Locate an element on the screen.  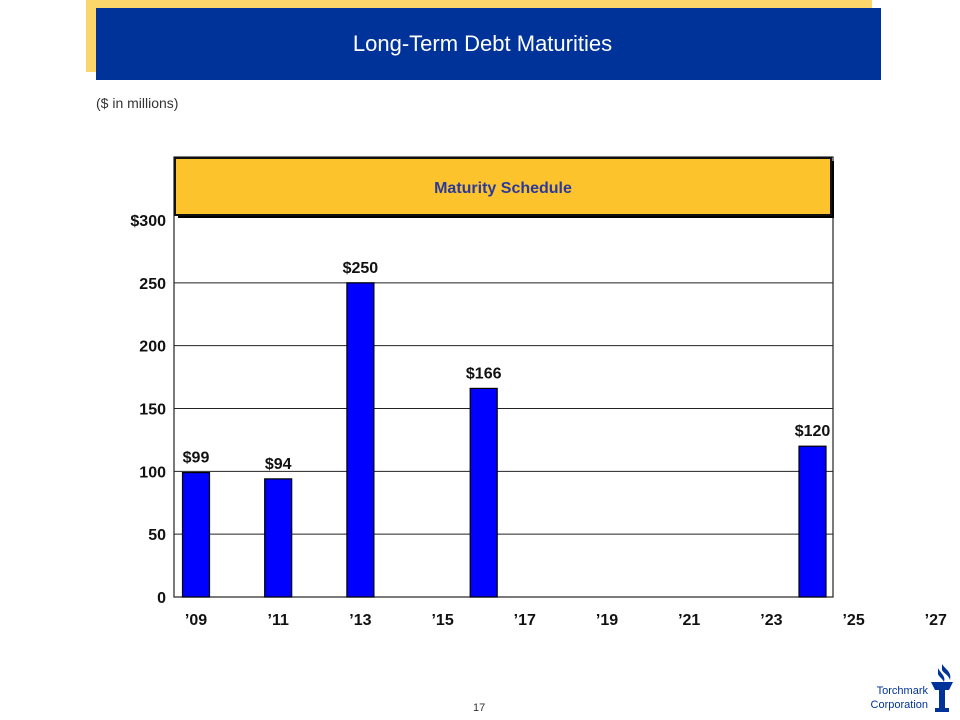
x-tick-label: ’23 is located at coordinates (771, 620).